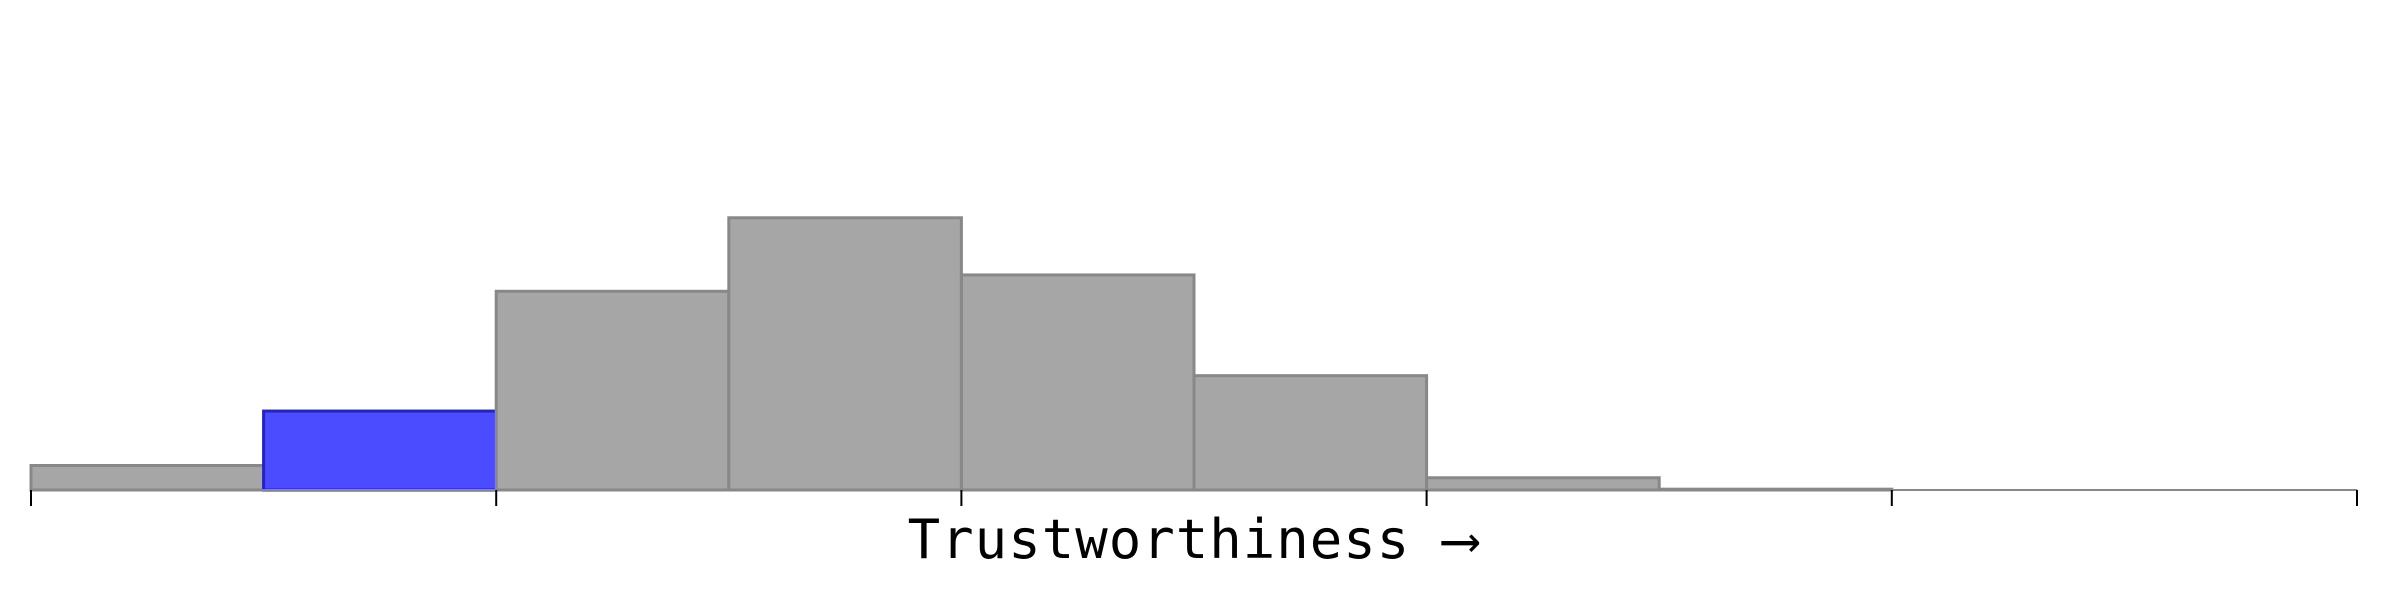 Image resolution: width=2385 pixels, height=600 pixels. Describe the element at coordinates (1192, 539) in the screenshot. I see `x-axis-label: Trustworthiness ⟶` at that location.